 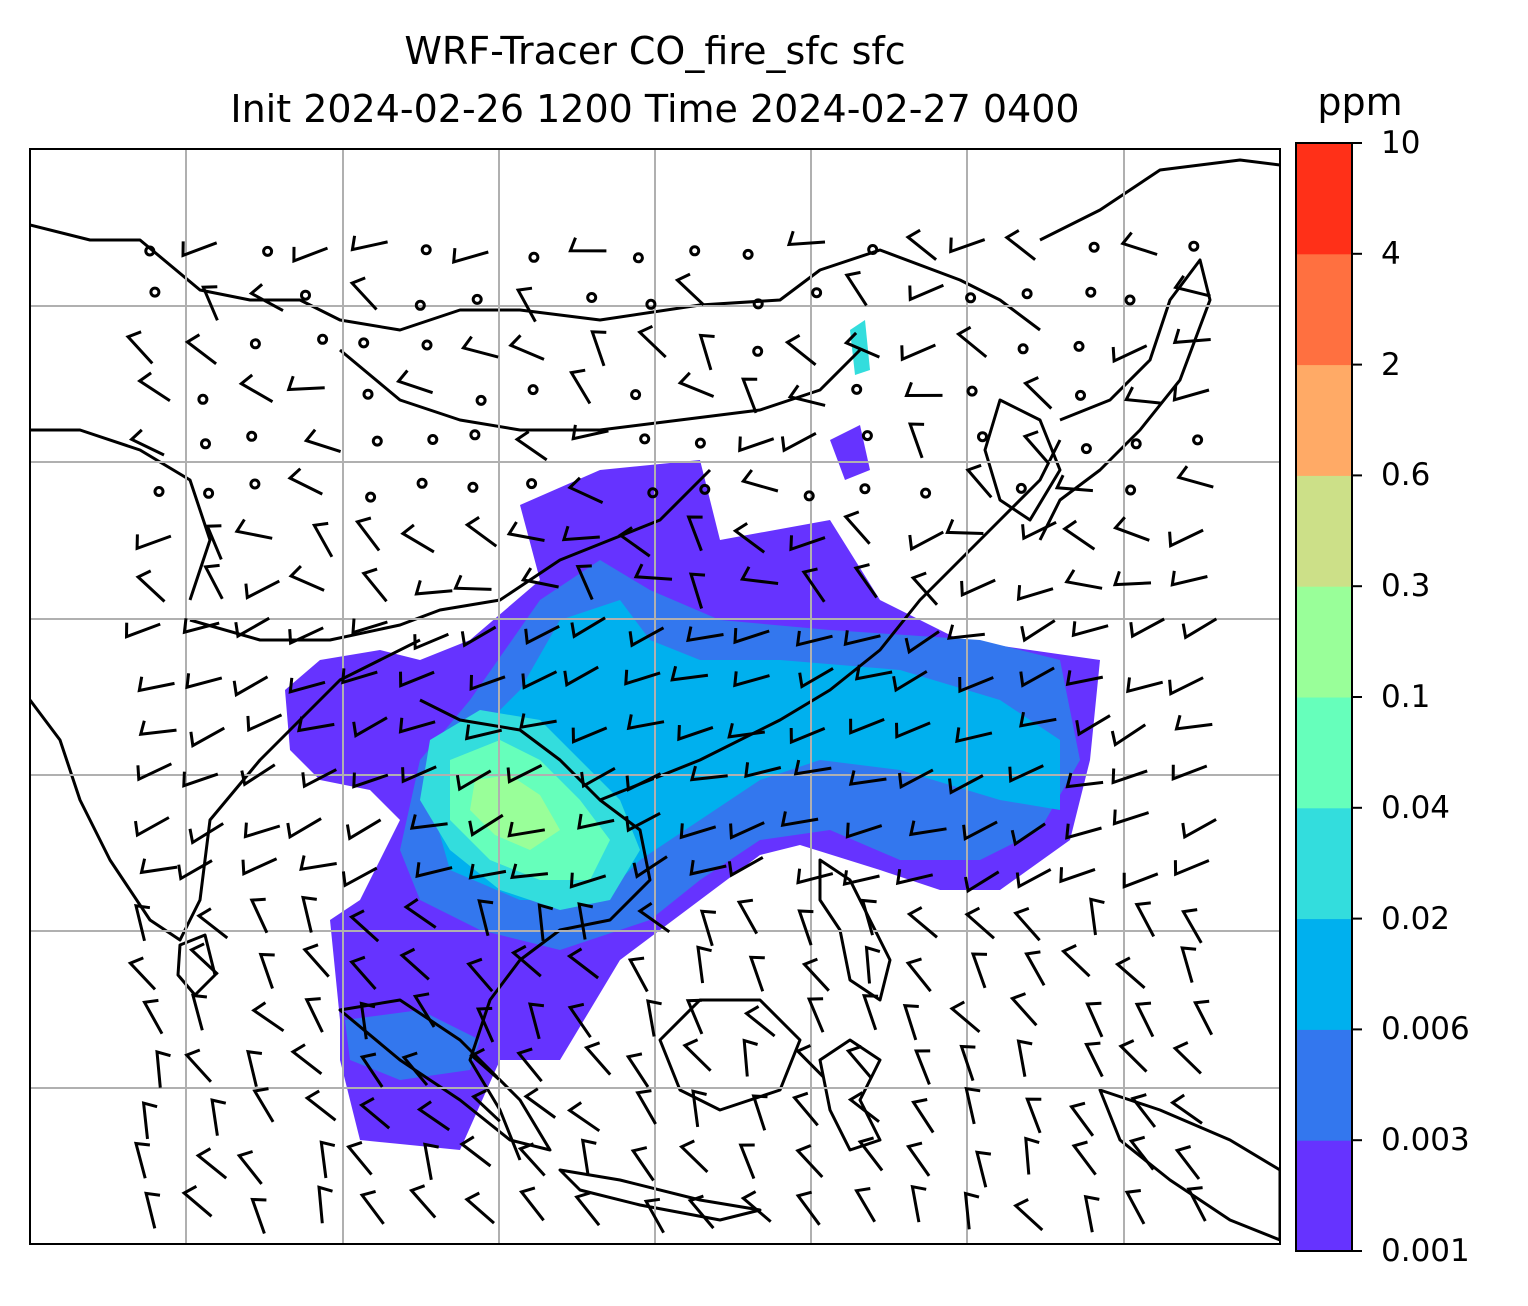 I want to click on colorbar-tick-label: 4, so click(x=1391, y=253).